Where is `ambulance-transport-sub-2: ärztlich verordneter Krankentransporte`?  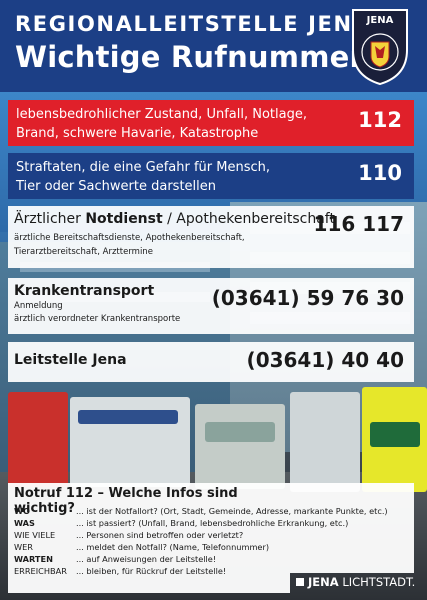 ambulance-transport-sub-2: ärztlich verordneter Krankentransporte is located at coordinates (97, 319).